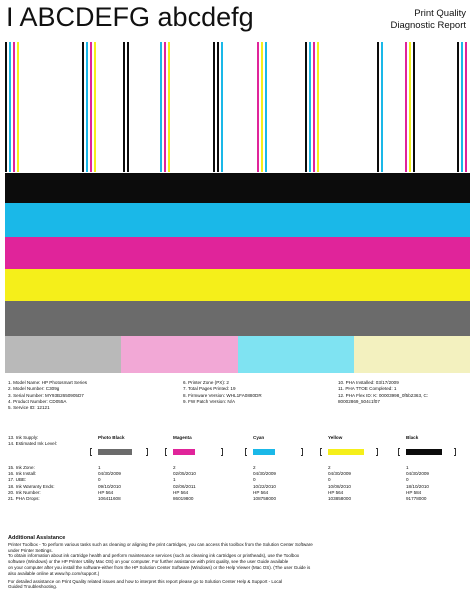  Describe the element at coordinates (31, 486) in the screenshot. I see `ink-detail-label: 18. Ink Warranty Ends:` at that location.